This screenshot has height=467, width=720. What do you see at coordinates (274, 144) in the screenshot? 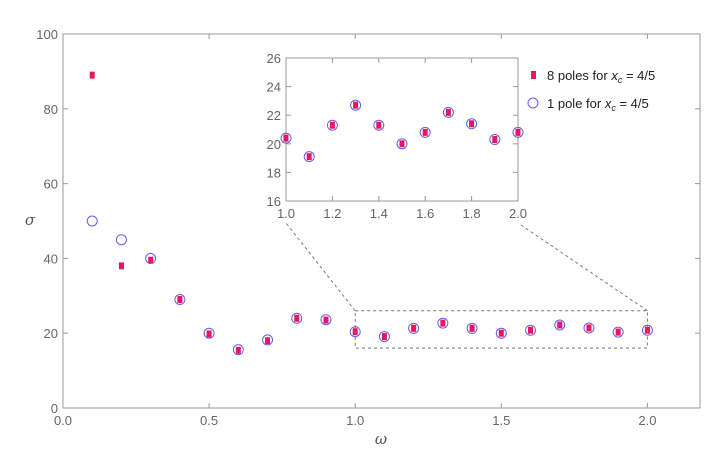
I see `inset-y-tick-label: 20` at bounding box center [274, 144].